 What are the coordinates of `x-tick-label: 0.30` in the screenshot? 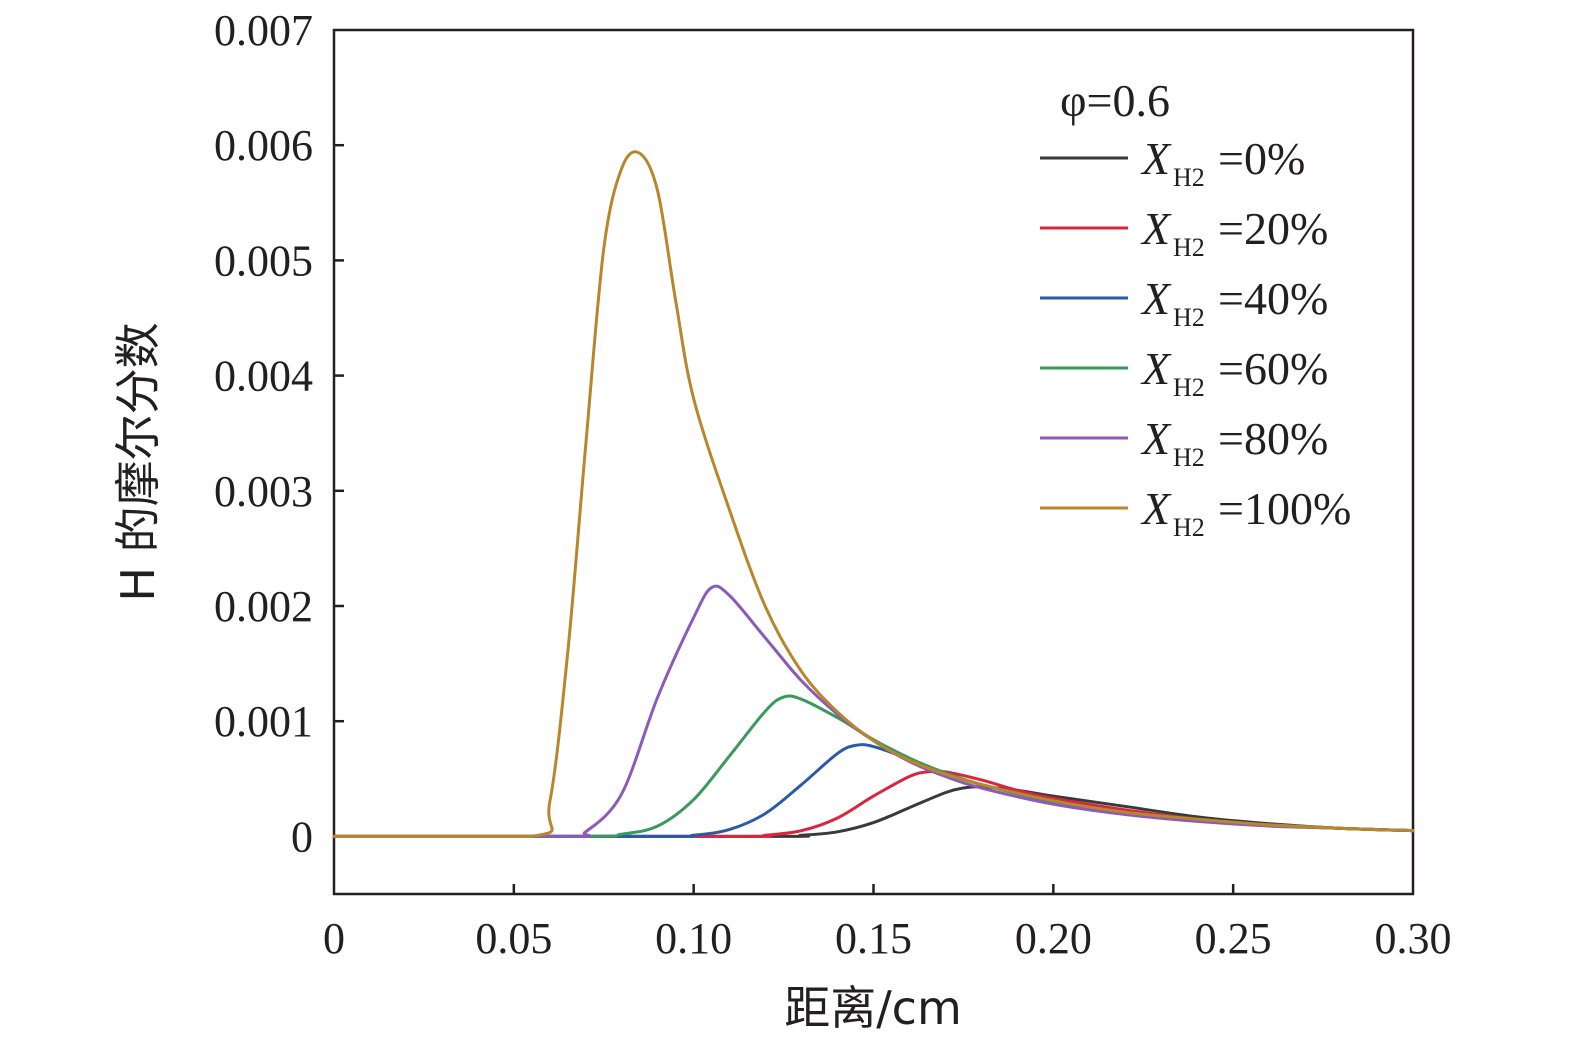 It's located at (1413, 938).